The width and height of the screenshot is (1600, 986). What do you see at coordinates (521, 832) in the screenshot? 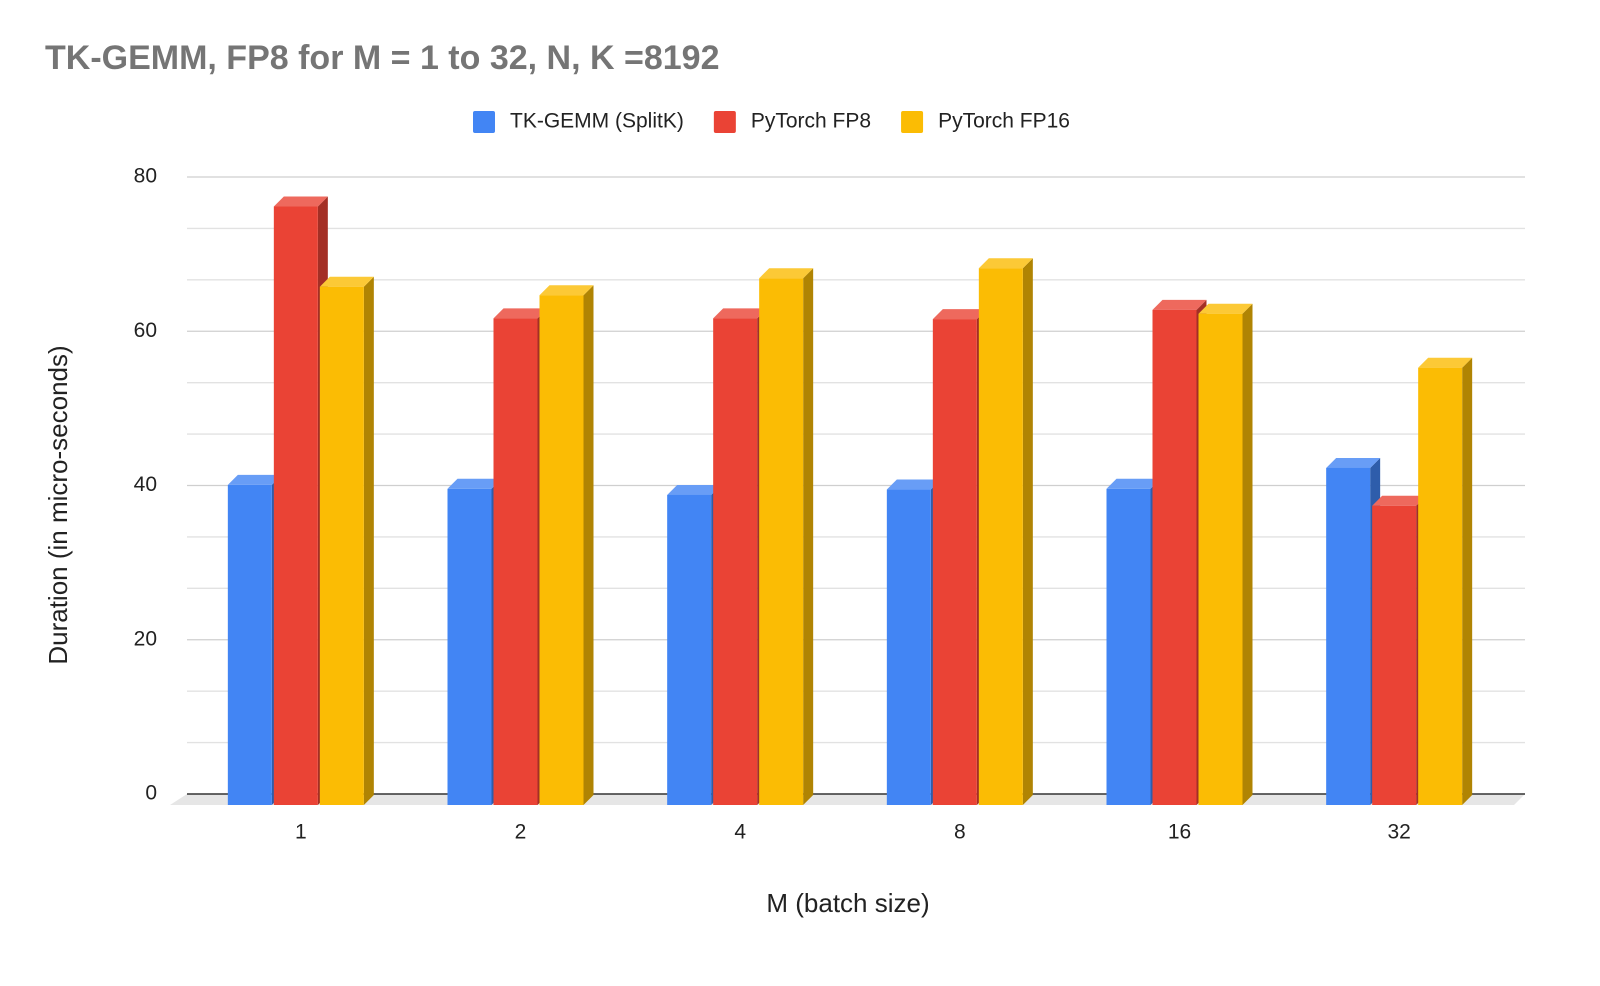
I see `x-tick-label: 2` at bounding box center [521, 832].